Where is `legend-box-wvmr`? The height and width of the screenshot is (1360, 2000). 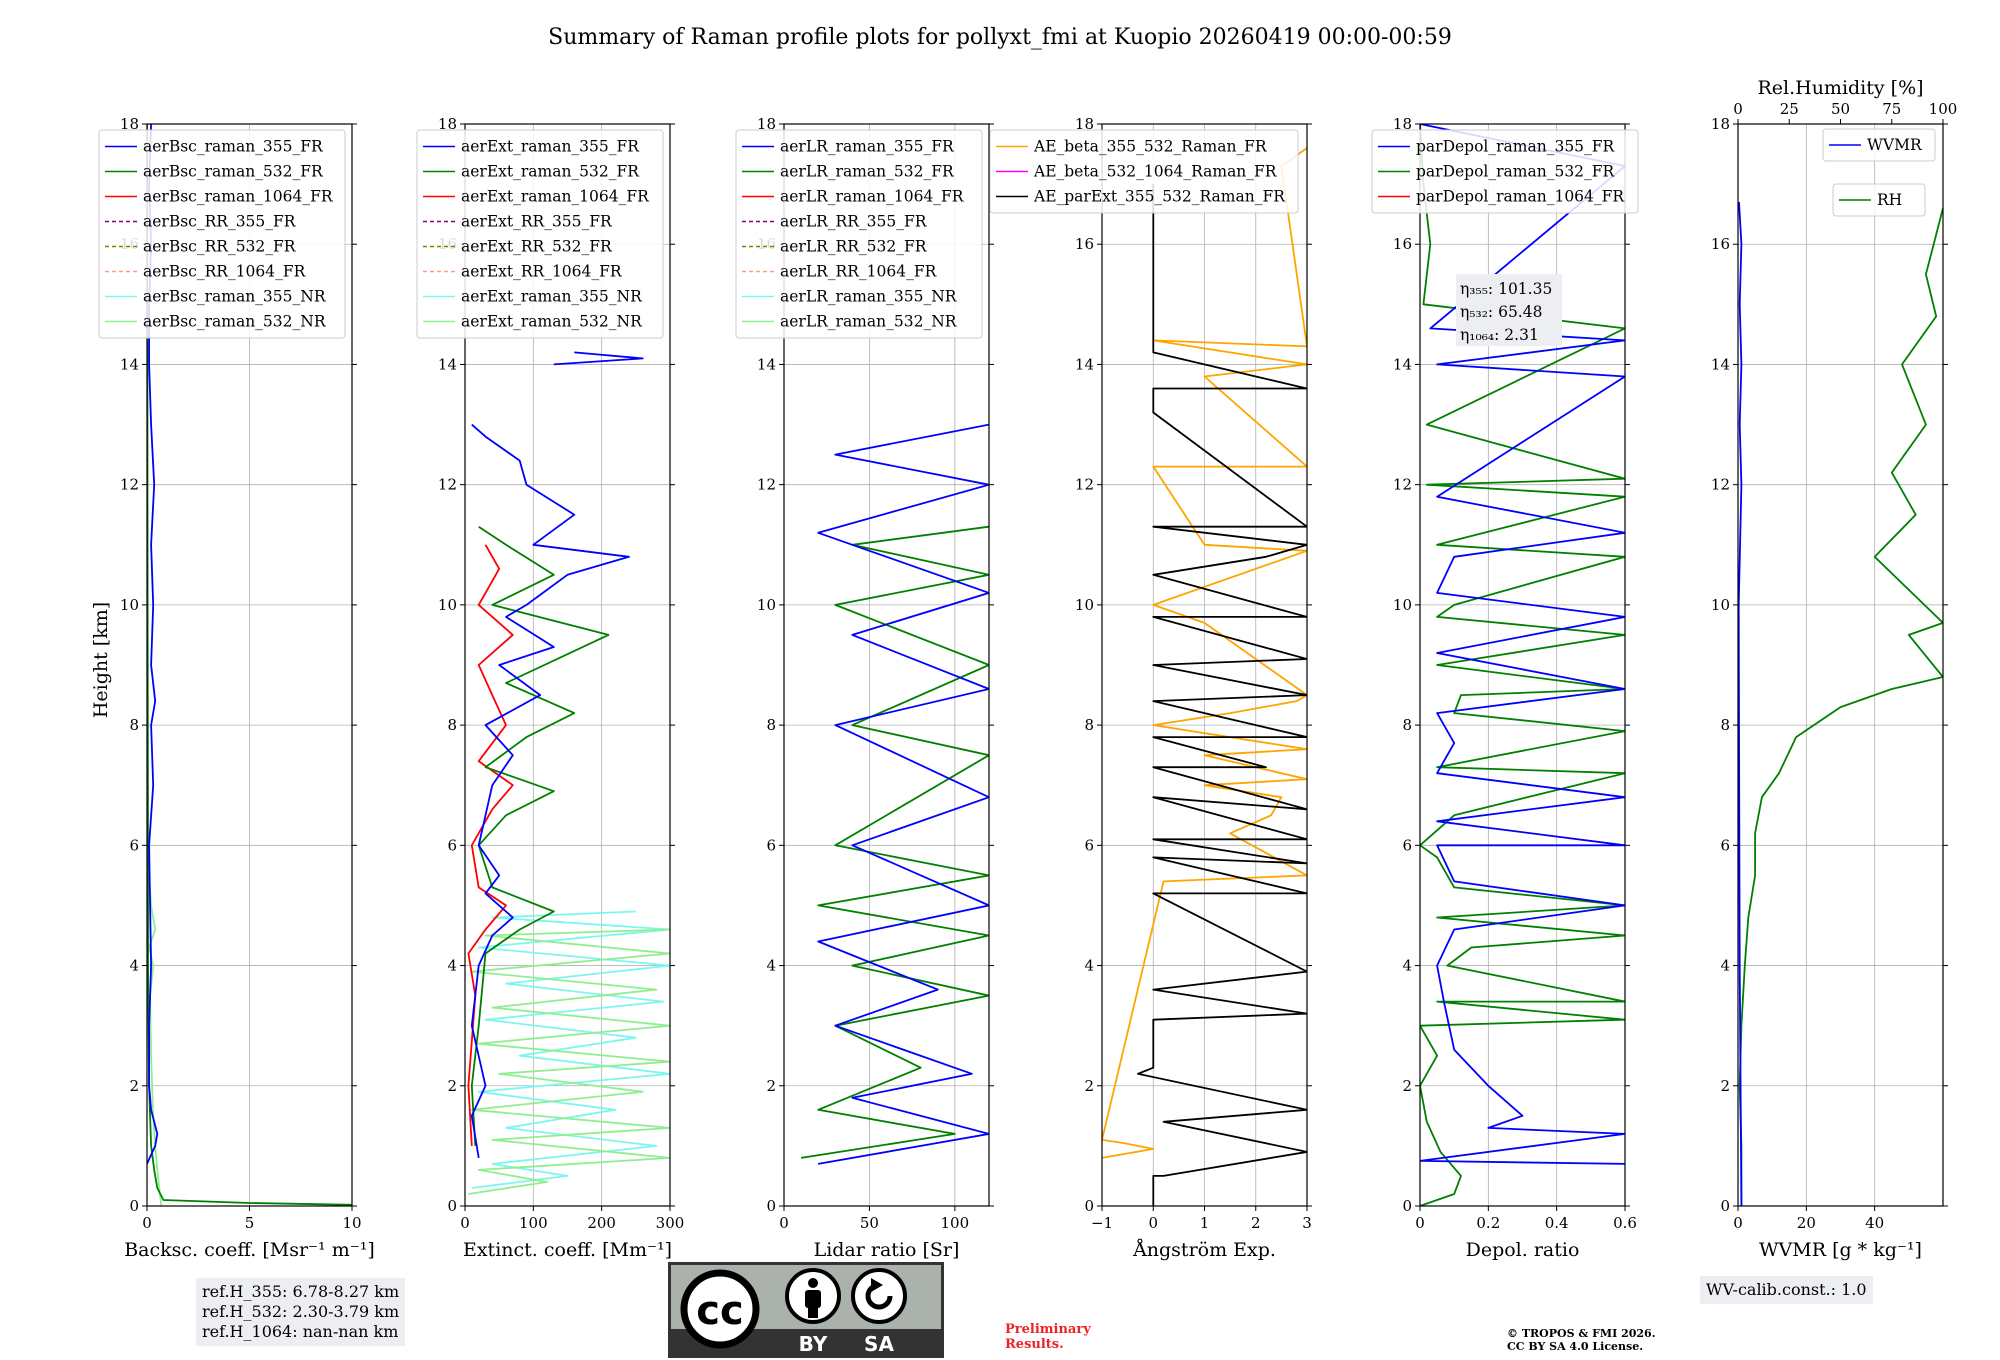
legend-box-wvmr is located at coordinates (1879, 145).